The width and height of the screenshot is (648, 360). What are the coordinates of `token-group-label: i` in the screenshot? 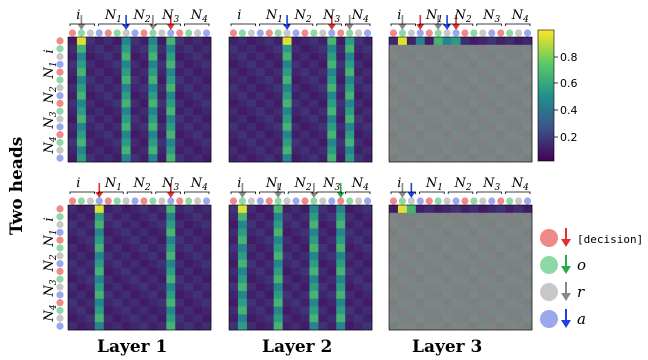 It's located at (399, 183).